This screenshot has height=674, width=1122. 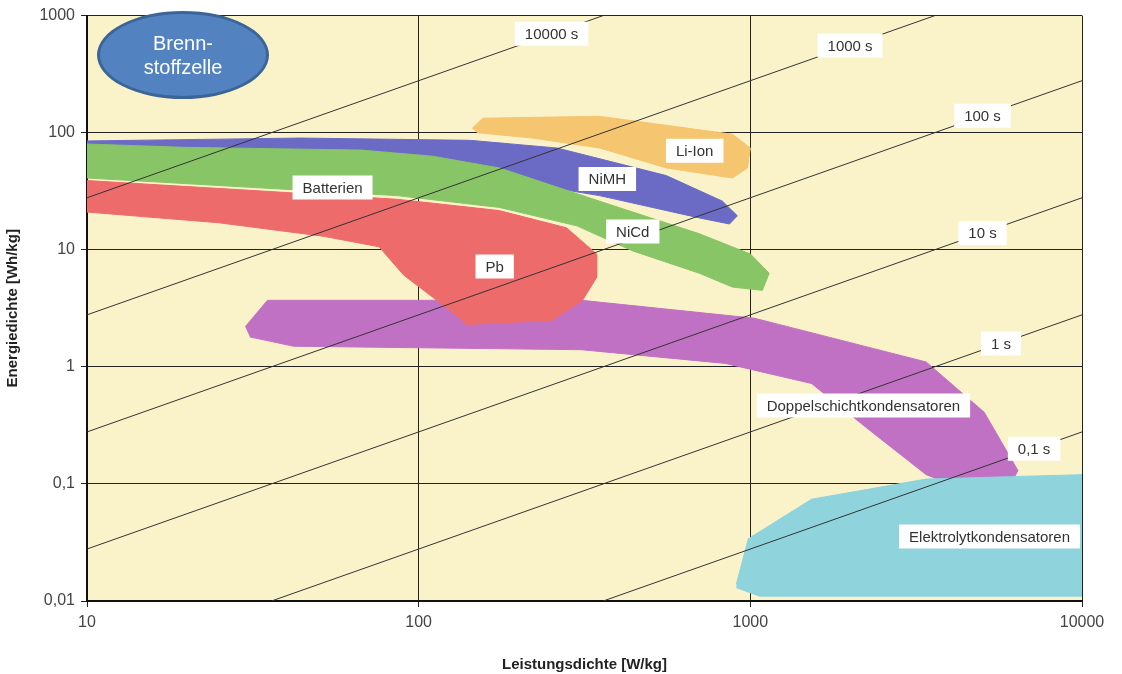 I want to click on y-tick-label: 1000, so click(x=57, y=15).